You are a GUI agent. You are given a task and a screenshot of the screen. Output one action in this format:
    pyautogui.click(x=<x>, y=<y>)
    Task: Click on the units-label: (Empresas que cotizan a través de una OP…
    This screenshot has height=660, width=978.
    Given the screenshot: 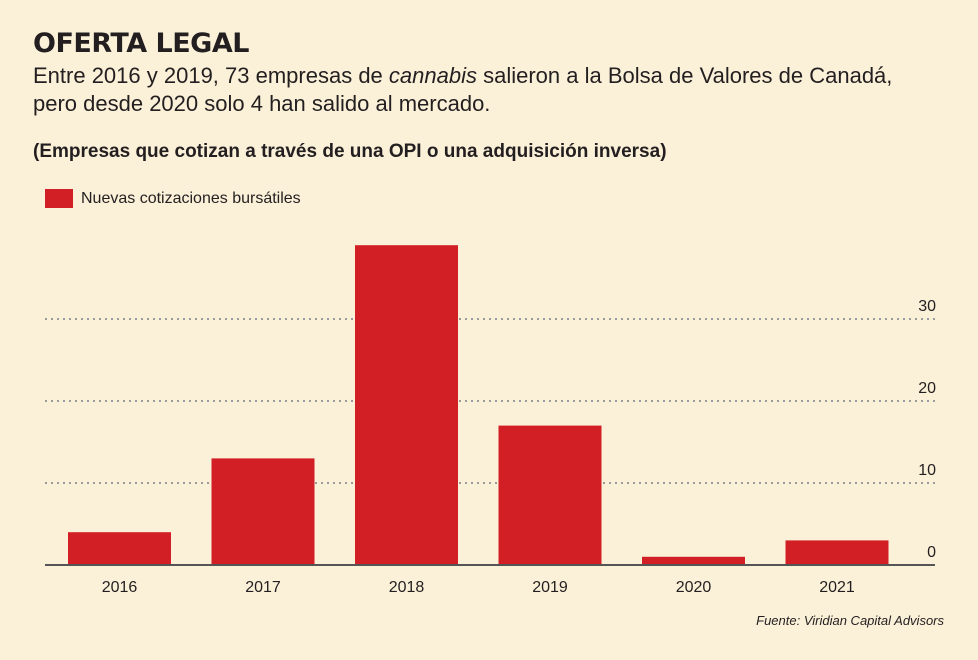 What is the action you would take?
    pyautogui.click(x=350, y=151)
    